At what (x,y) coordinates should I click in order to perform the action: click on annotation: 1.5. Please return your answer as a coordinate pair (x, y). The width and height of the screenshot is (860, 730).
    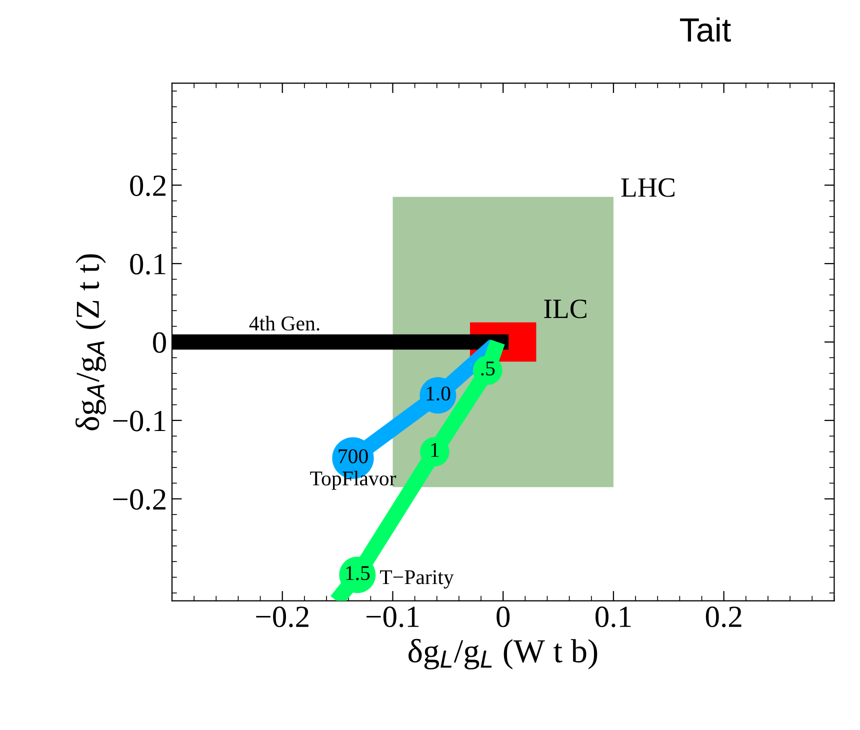
    Looking at the image, I should click on (358, 573).